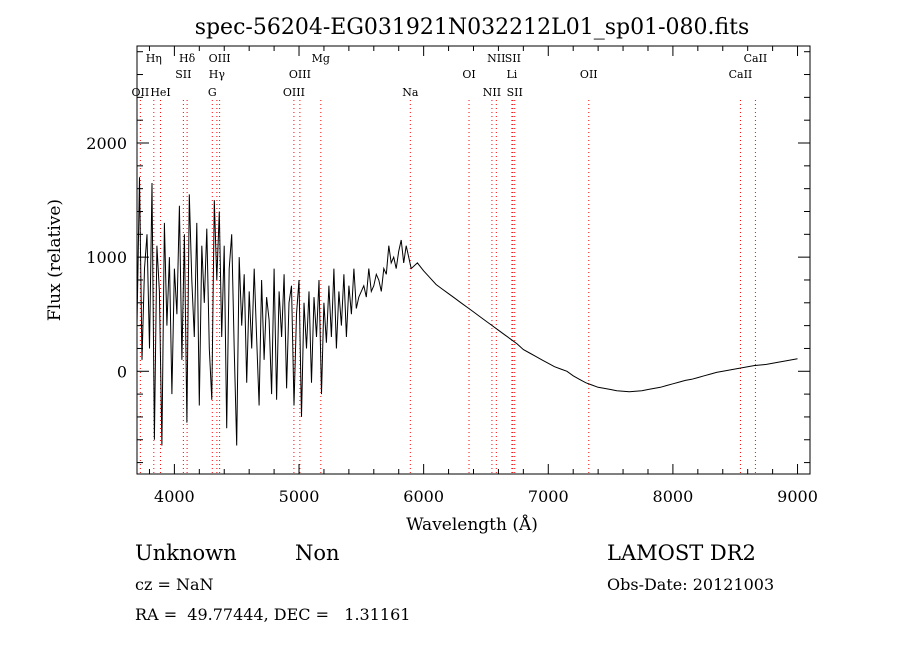 This screenshot has height=650, width=900. Describe the element at coordinates (468, 74) in the screenshot. I see `line-marker-label: OI` at that location.